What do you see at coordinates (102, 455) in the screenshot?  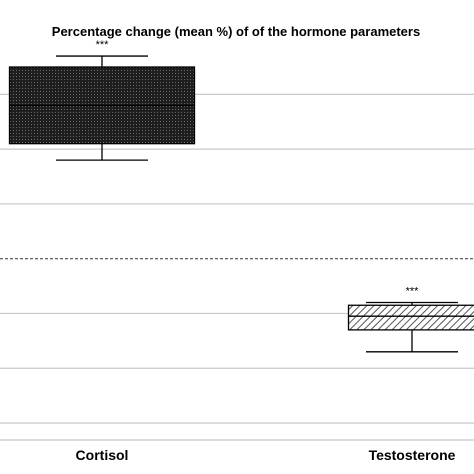 I see `category-label-cortisol: Cortisol` at bounding box center [102, 455].